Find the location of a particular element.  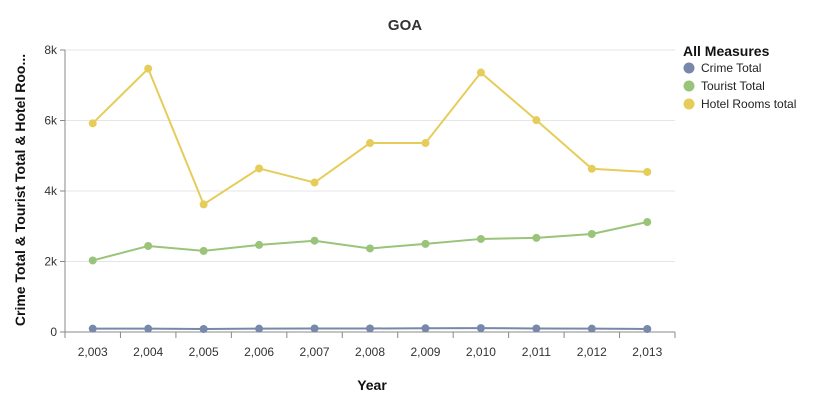

chart-title: GOA is located at coordinates (405, 25).